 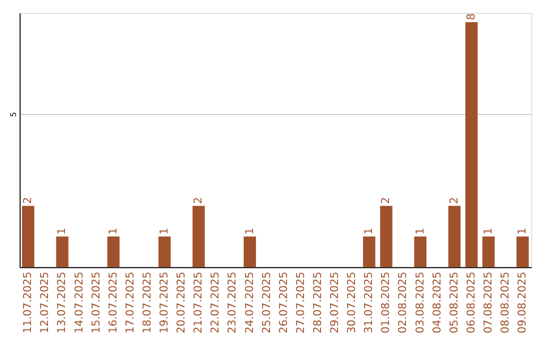 I want to click on x-tick-label: 14.07.2025, so click(x=79, y=303).